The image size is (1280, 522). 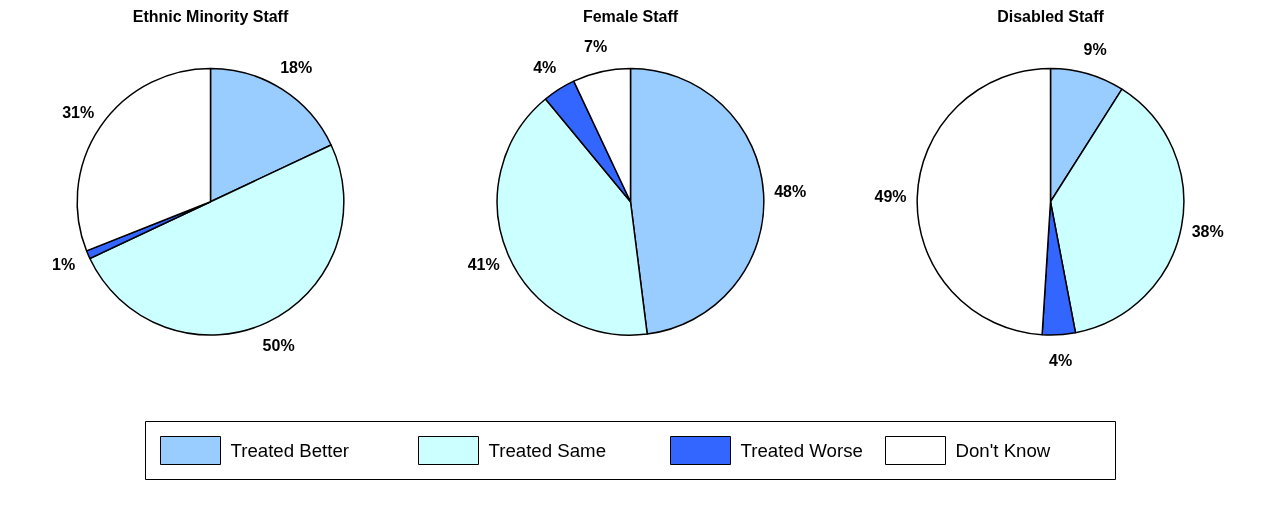 I want to click on data-label: 41%, so click(x=483, y=265).